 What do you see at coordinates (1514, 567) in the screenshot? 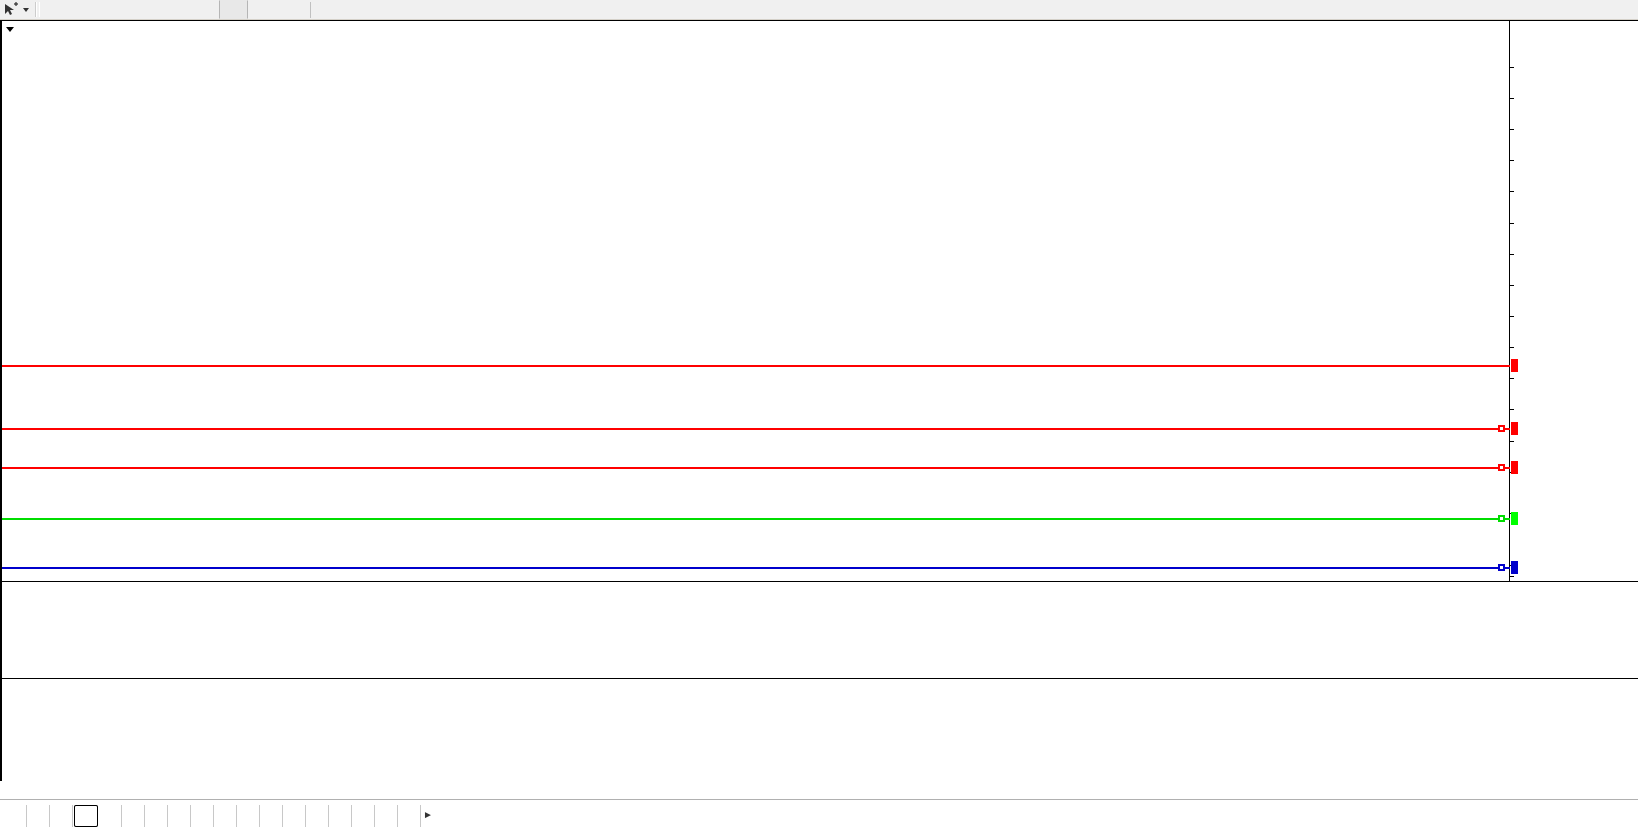
I see `price-tag-current` at bounding box center [1514, 567].